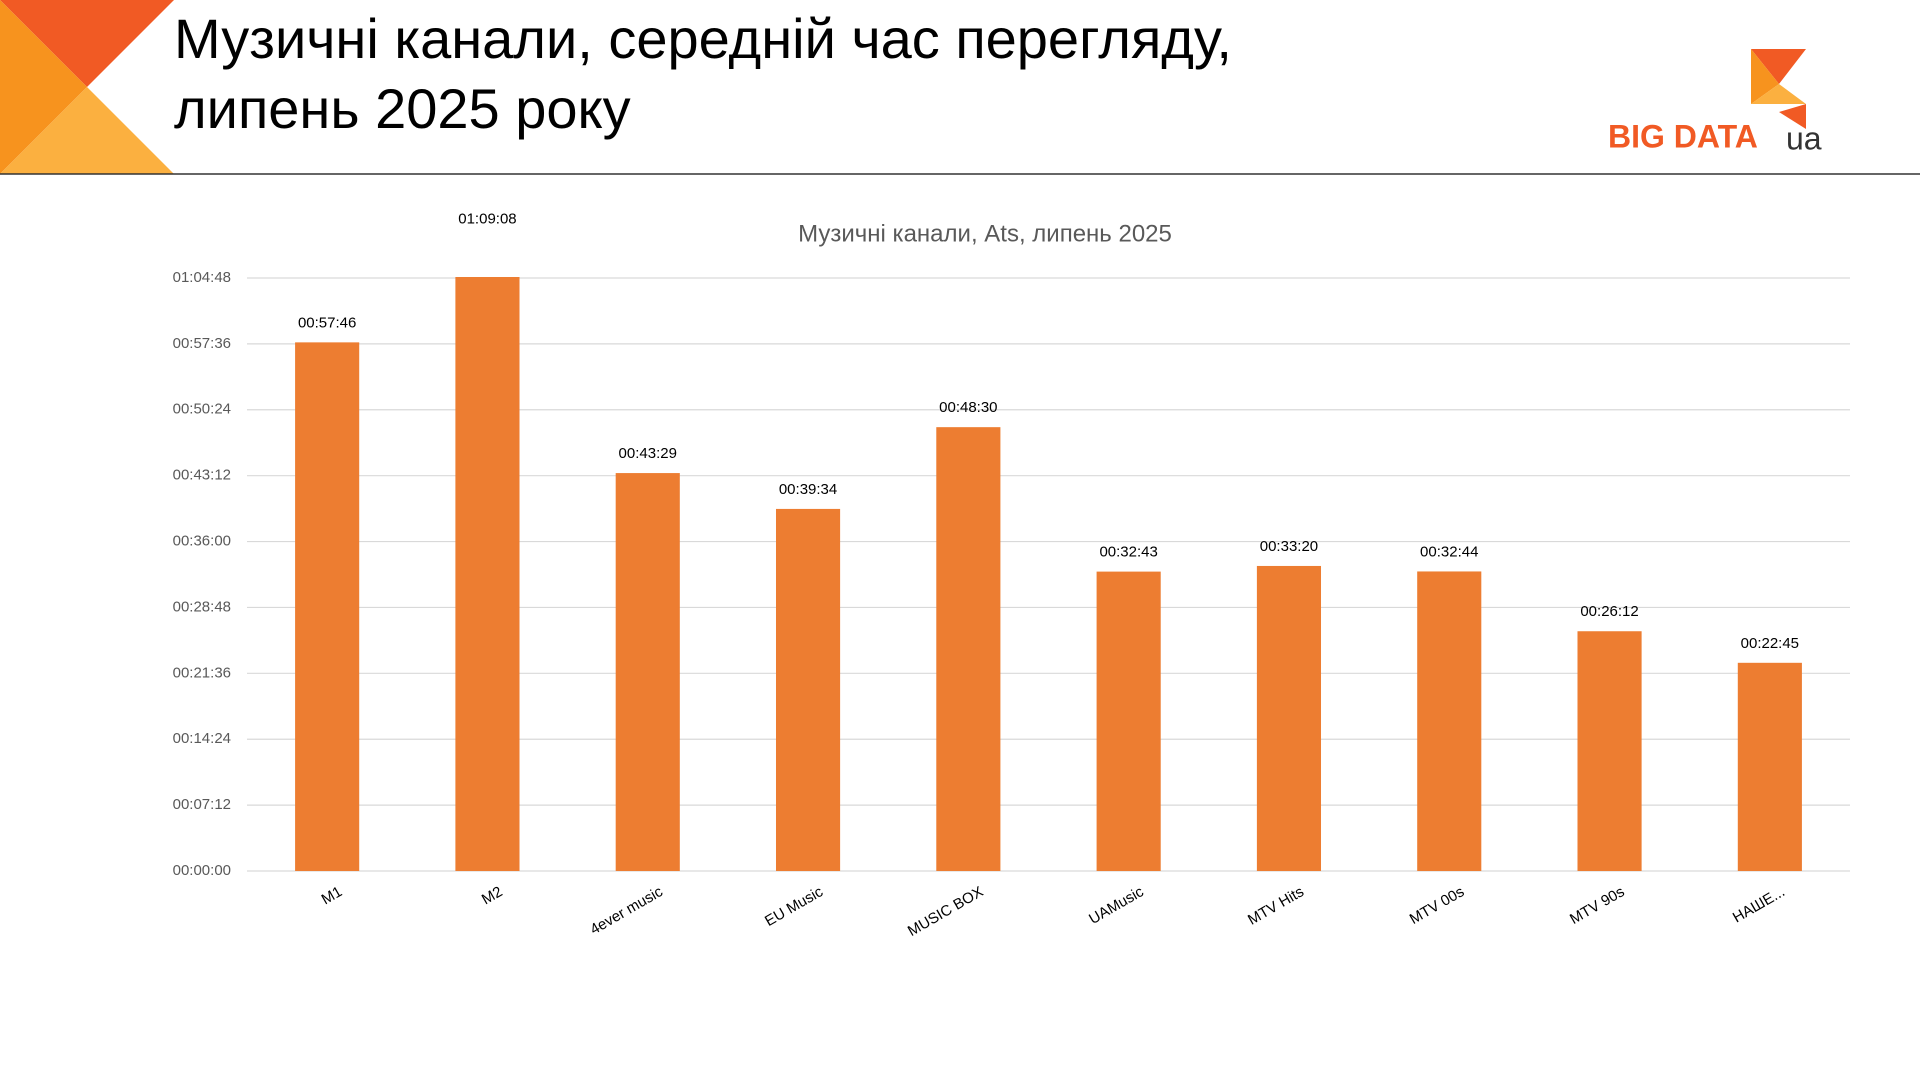 This screenshot has height=1080, width=1920. What do you see at coordinates (202, 606) in the screenshot?
I see `y-tick-label: 00:28:48` at bounding box center [202, 606].